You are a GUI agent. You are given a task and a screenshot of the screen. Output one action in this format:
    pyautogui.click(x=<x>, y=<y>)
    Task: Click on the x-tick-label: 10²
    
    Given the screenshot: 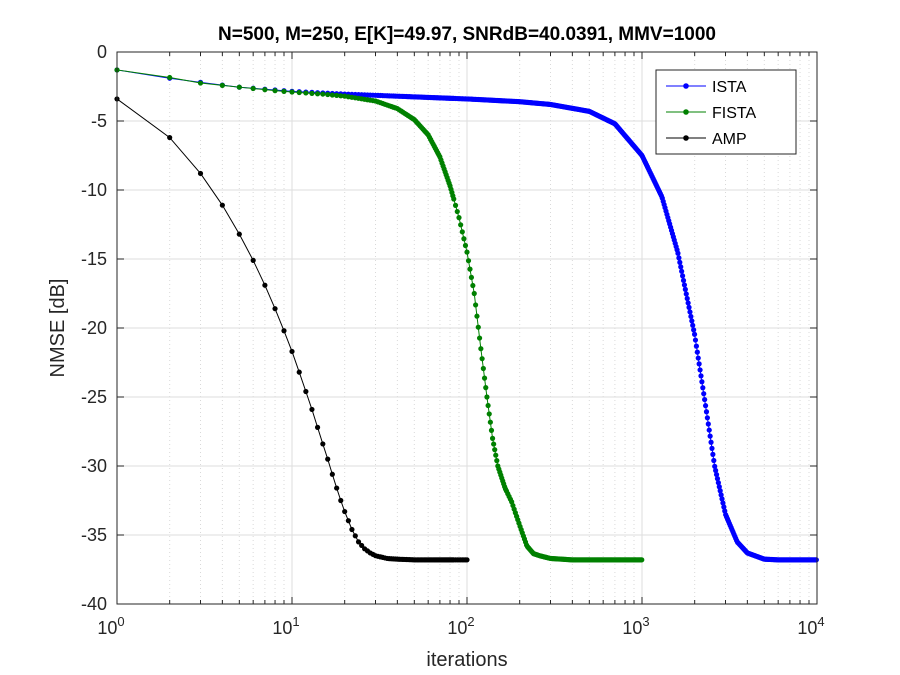 What is the action you would take?
    pyautogui.click(x=460, y=626)
    